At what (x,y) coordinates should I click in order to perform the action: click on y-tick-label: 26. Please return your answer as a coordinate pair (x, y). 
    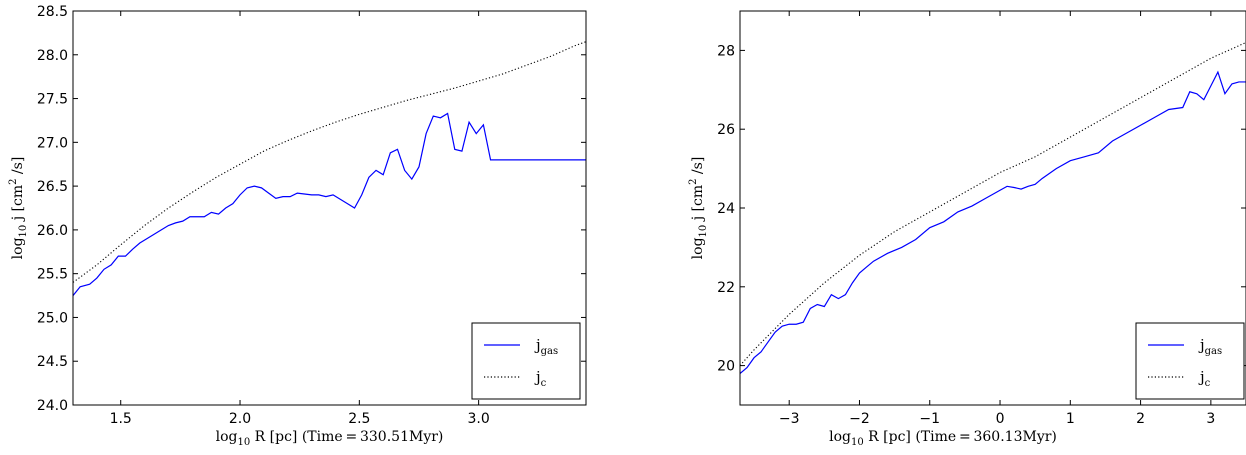
    Looking at the image, I should click on (726, 130).